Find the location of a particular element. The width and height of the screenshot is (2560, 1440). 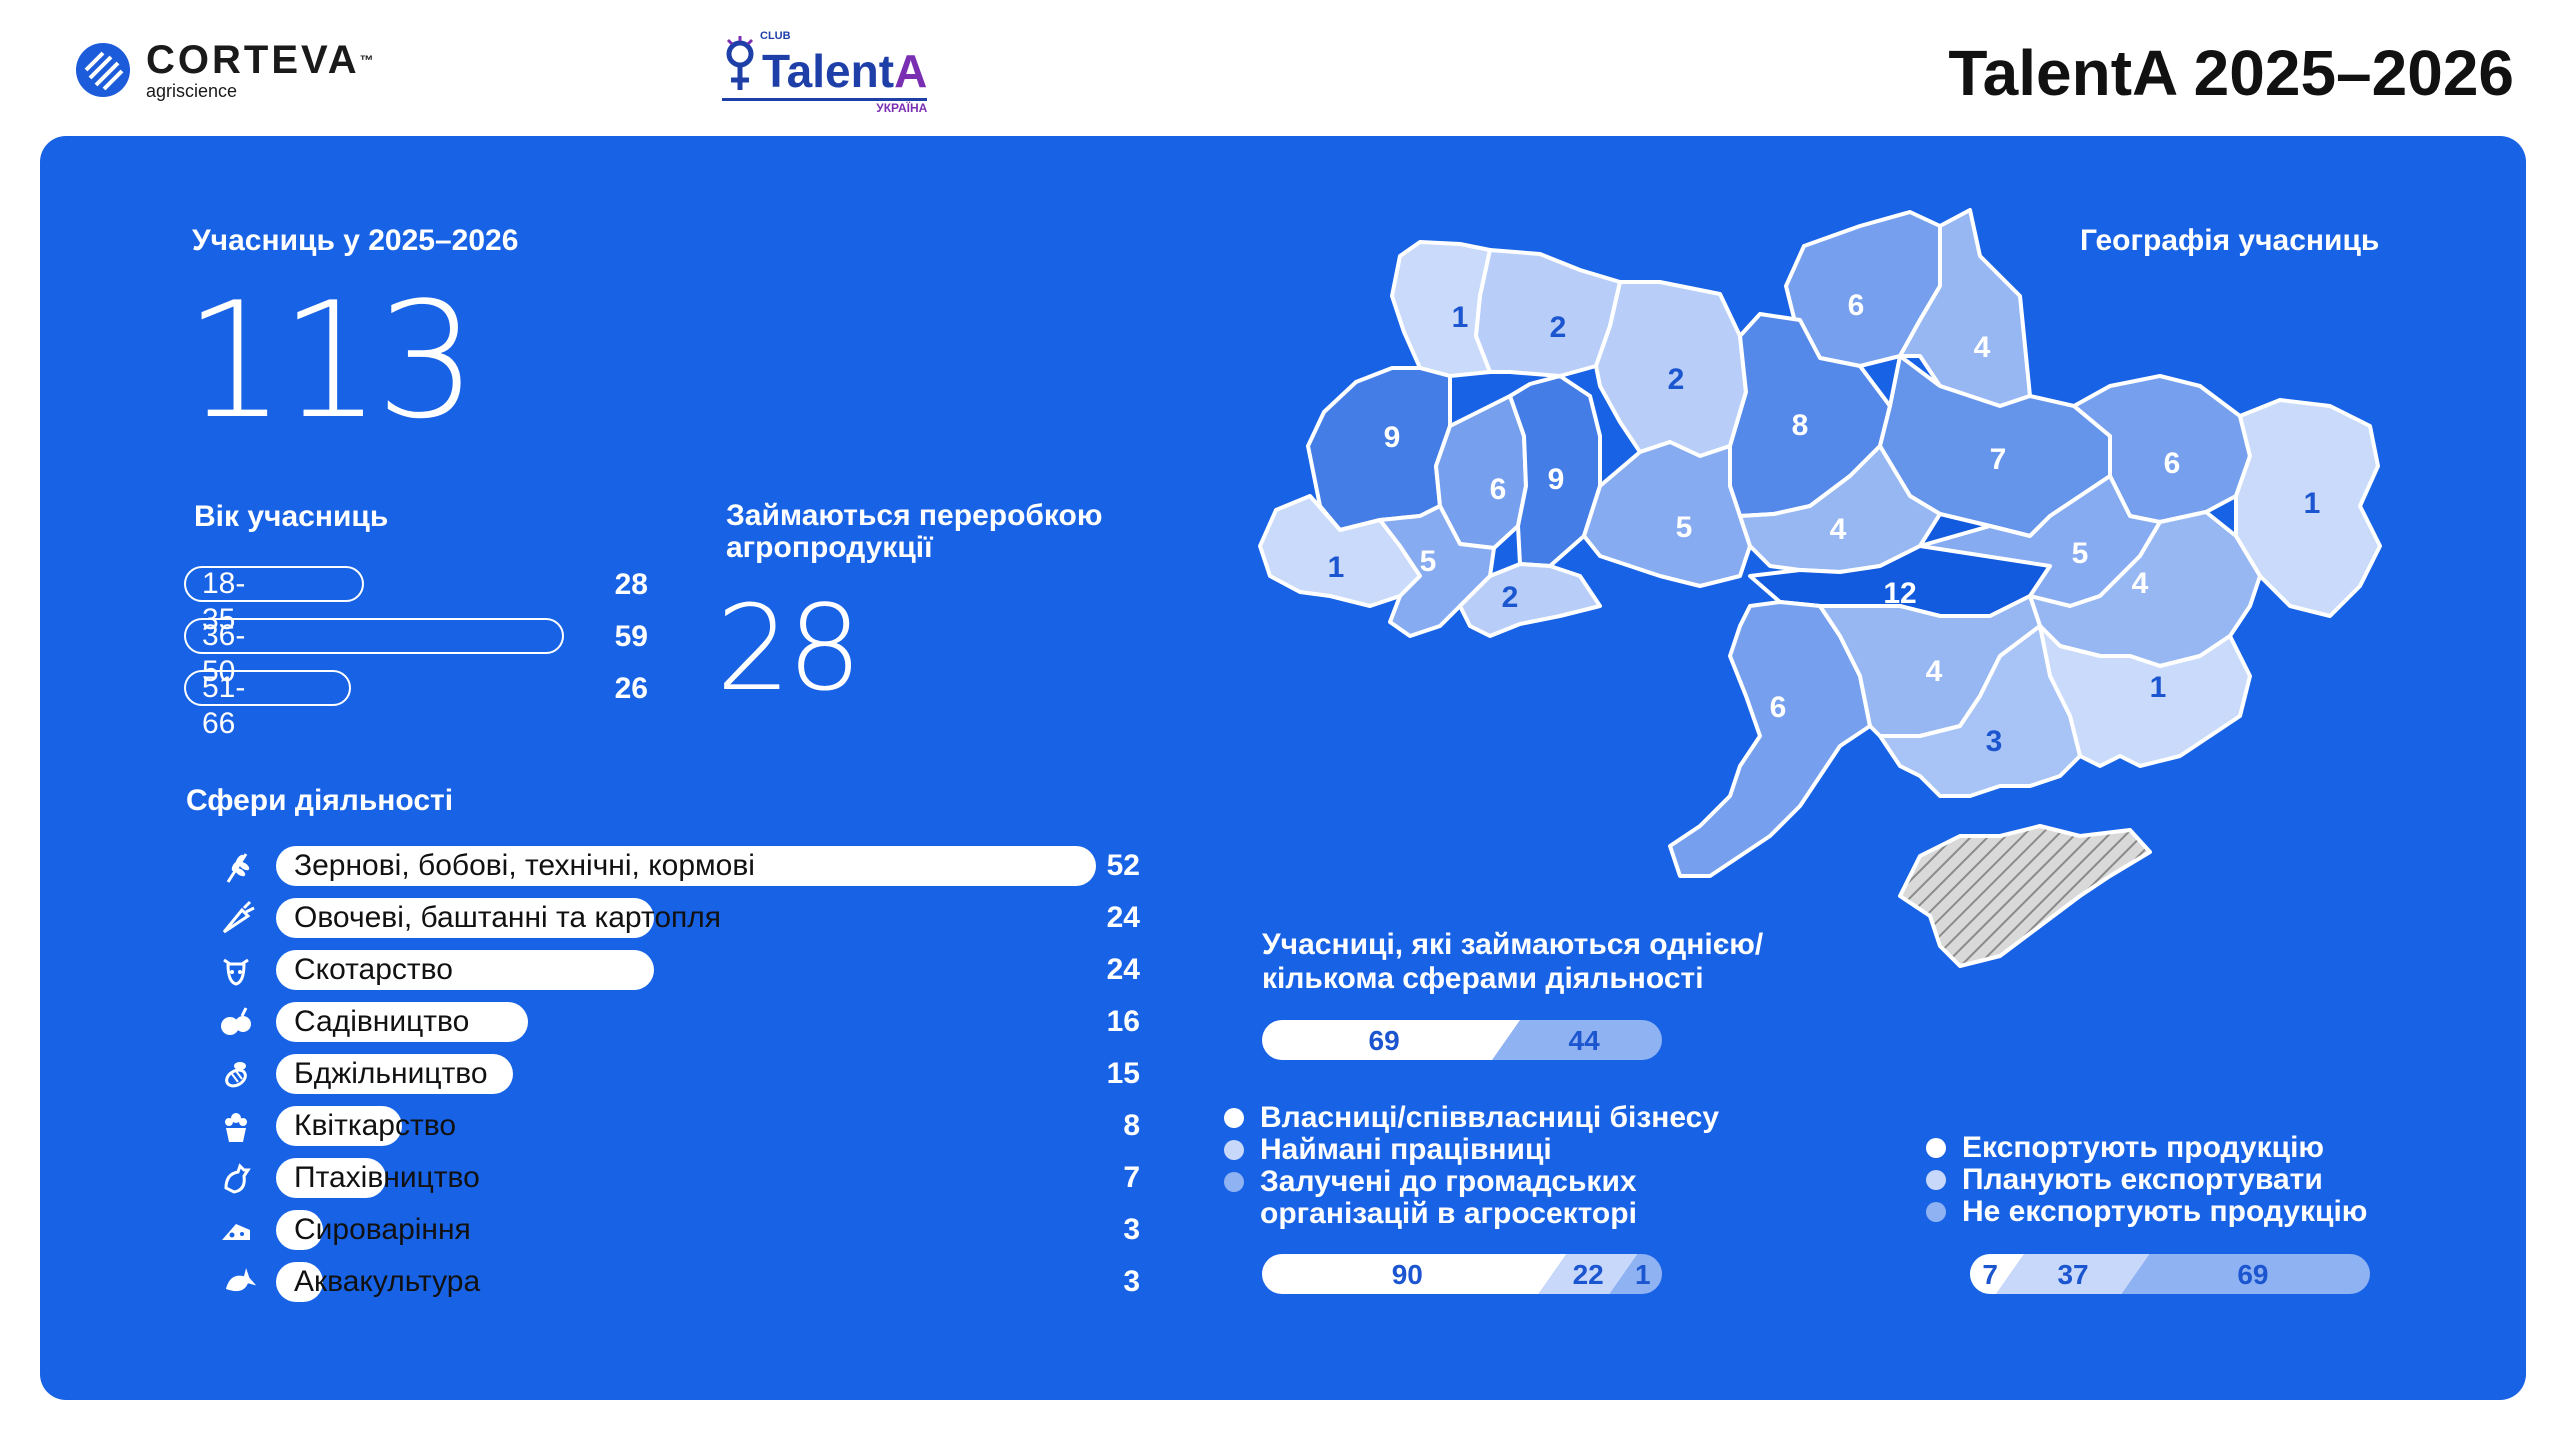

legend-item: Планують експортувати is located at coordinates (2146, 1180).